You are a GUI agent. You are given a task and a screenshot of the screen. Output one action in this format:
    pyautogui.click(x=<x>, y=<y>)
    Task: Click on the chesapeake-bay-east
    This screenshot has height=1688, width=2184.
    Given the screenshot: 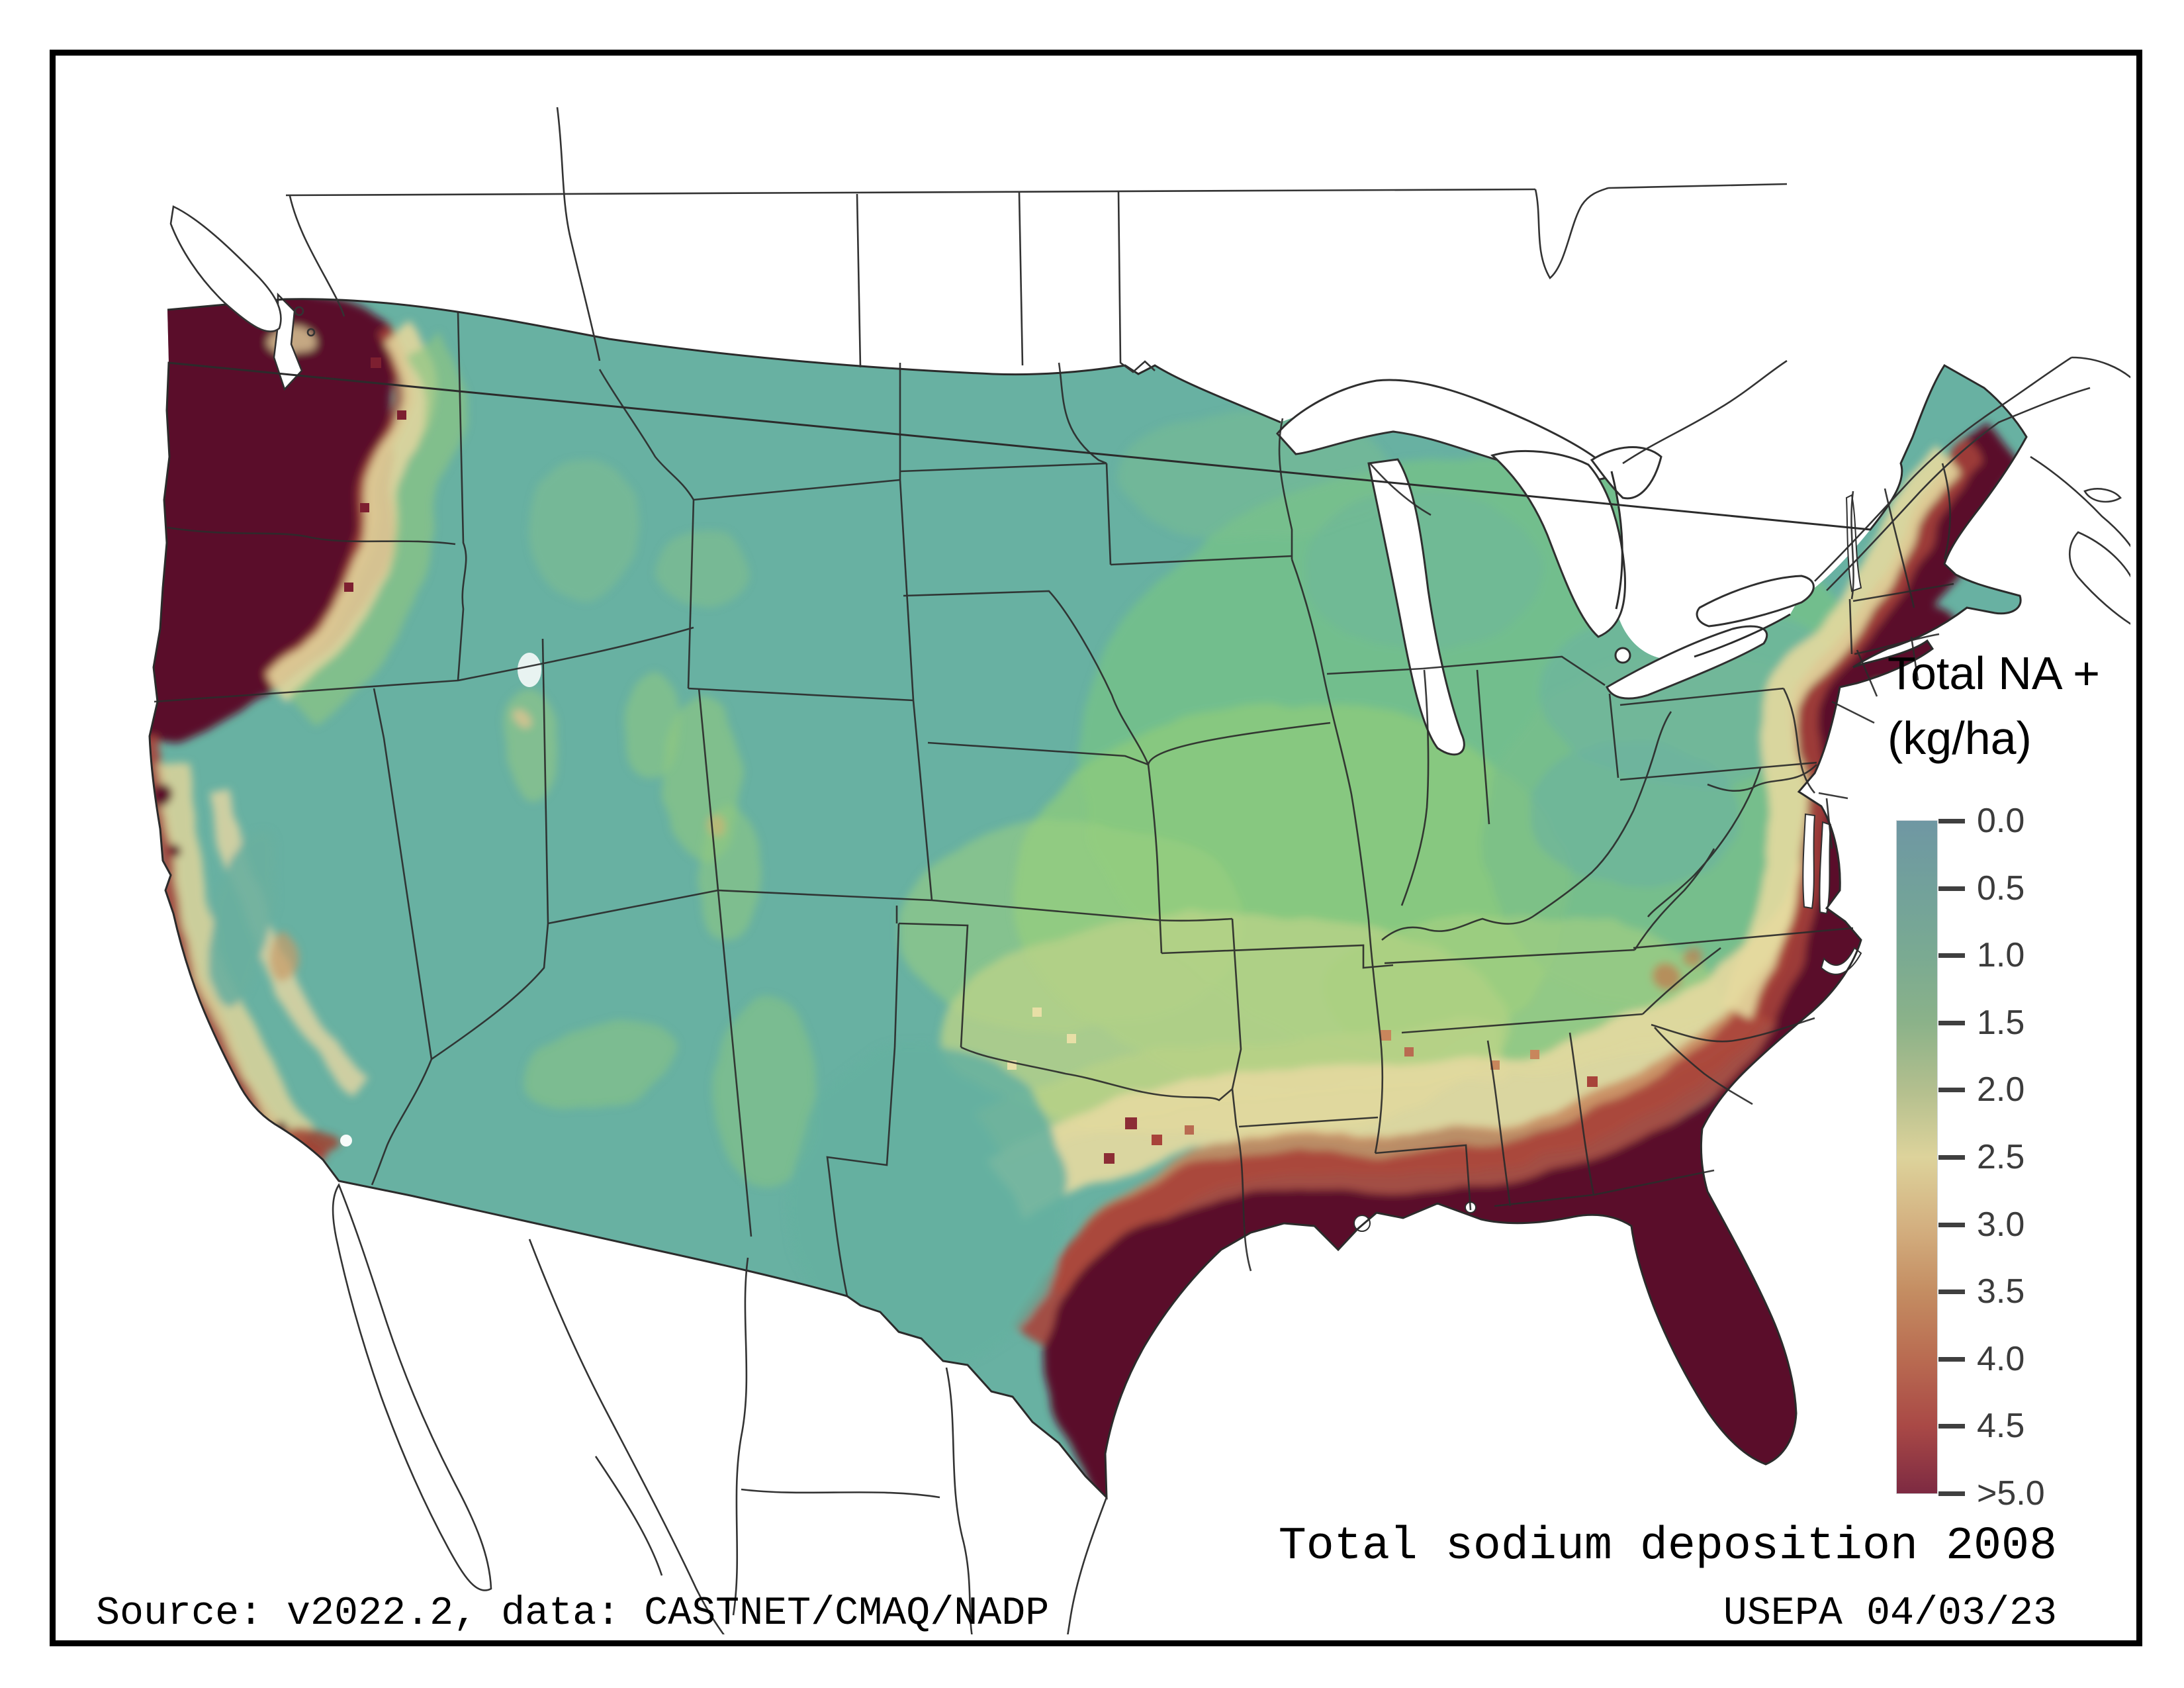 What is the action you would take?
    pyautogui.click(x=1826, y=868)
    